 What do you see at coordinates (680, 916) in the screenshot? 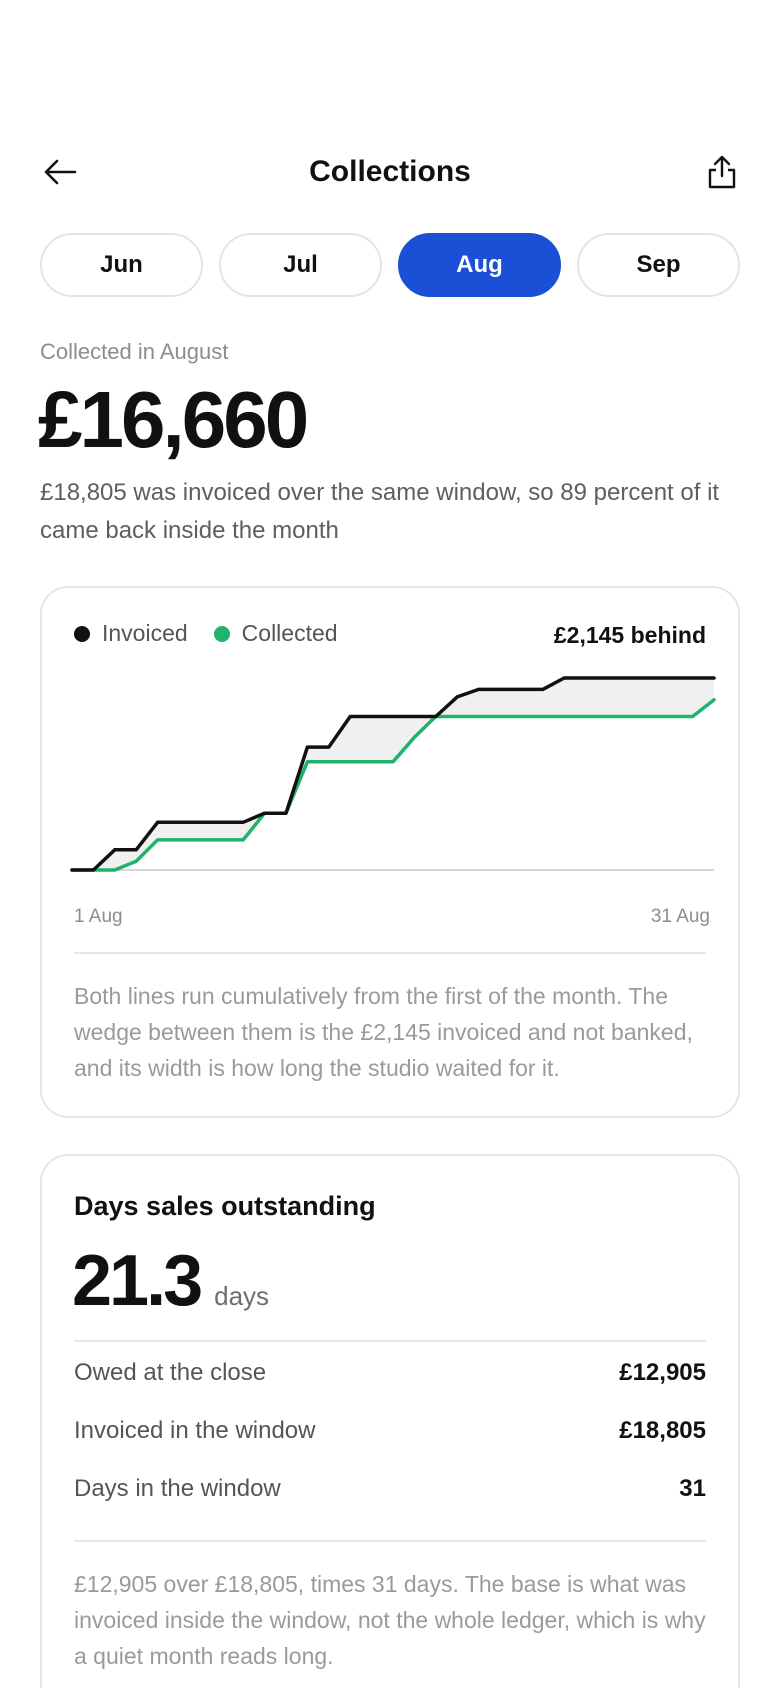
I see `axis-label-end: 31 Aug` at bounding box center [680, 916].